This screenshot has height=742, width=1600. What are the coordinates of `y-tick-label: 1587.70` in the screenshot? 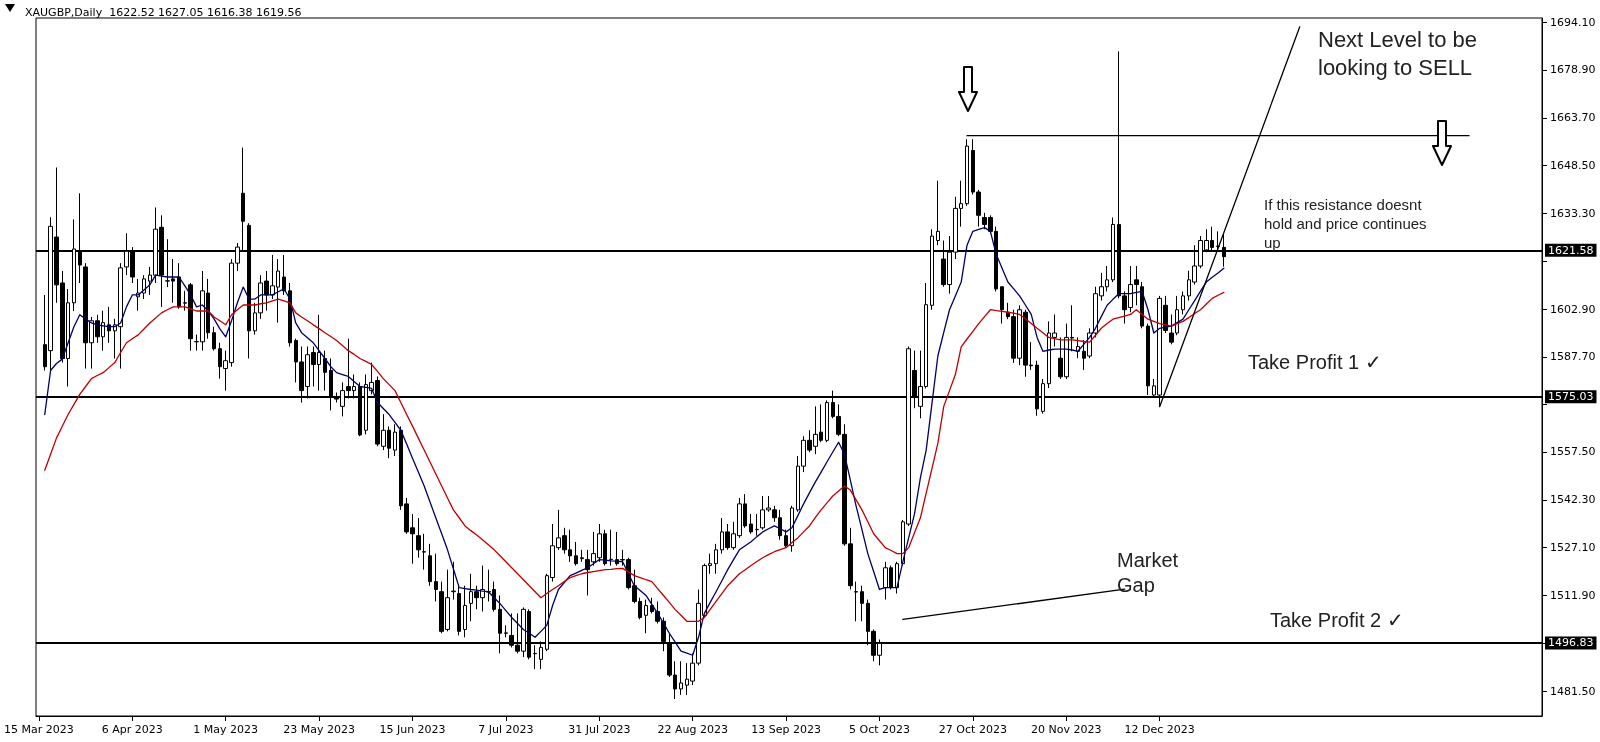 It's located at (1573, 357).